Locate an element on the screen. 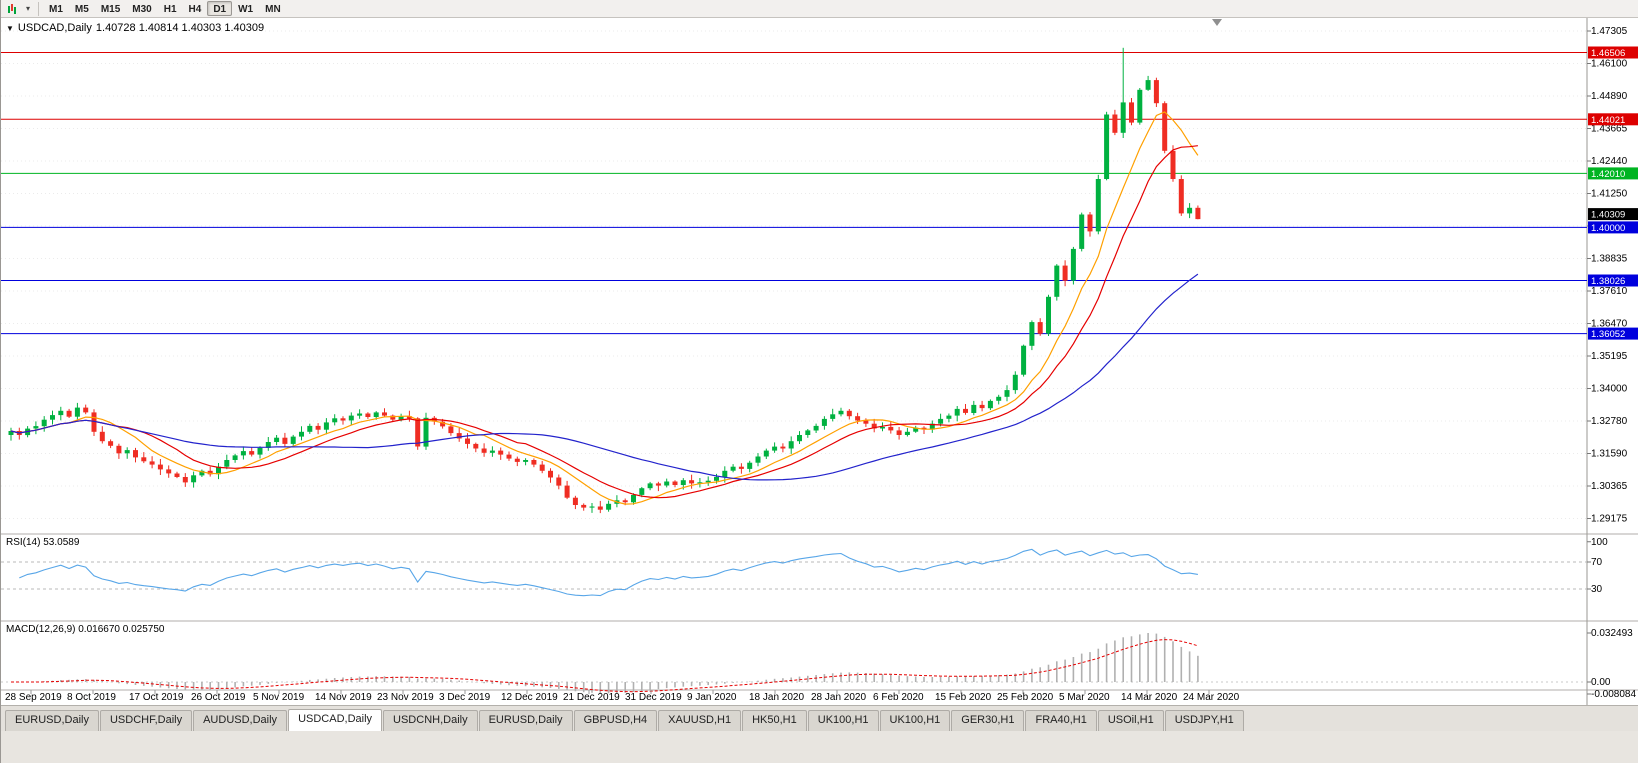  timeframe-button-h4: H4 is located at coordinates (195, 9).